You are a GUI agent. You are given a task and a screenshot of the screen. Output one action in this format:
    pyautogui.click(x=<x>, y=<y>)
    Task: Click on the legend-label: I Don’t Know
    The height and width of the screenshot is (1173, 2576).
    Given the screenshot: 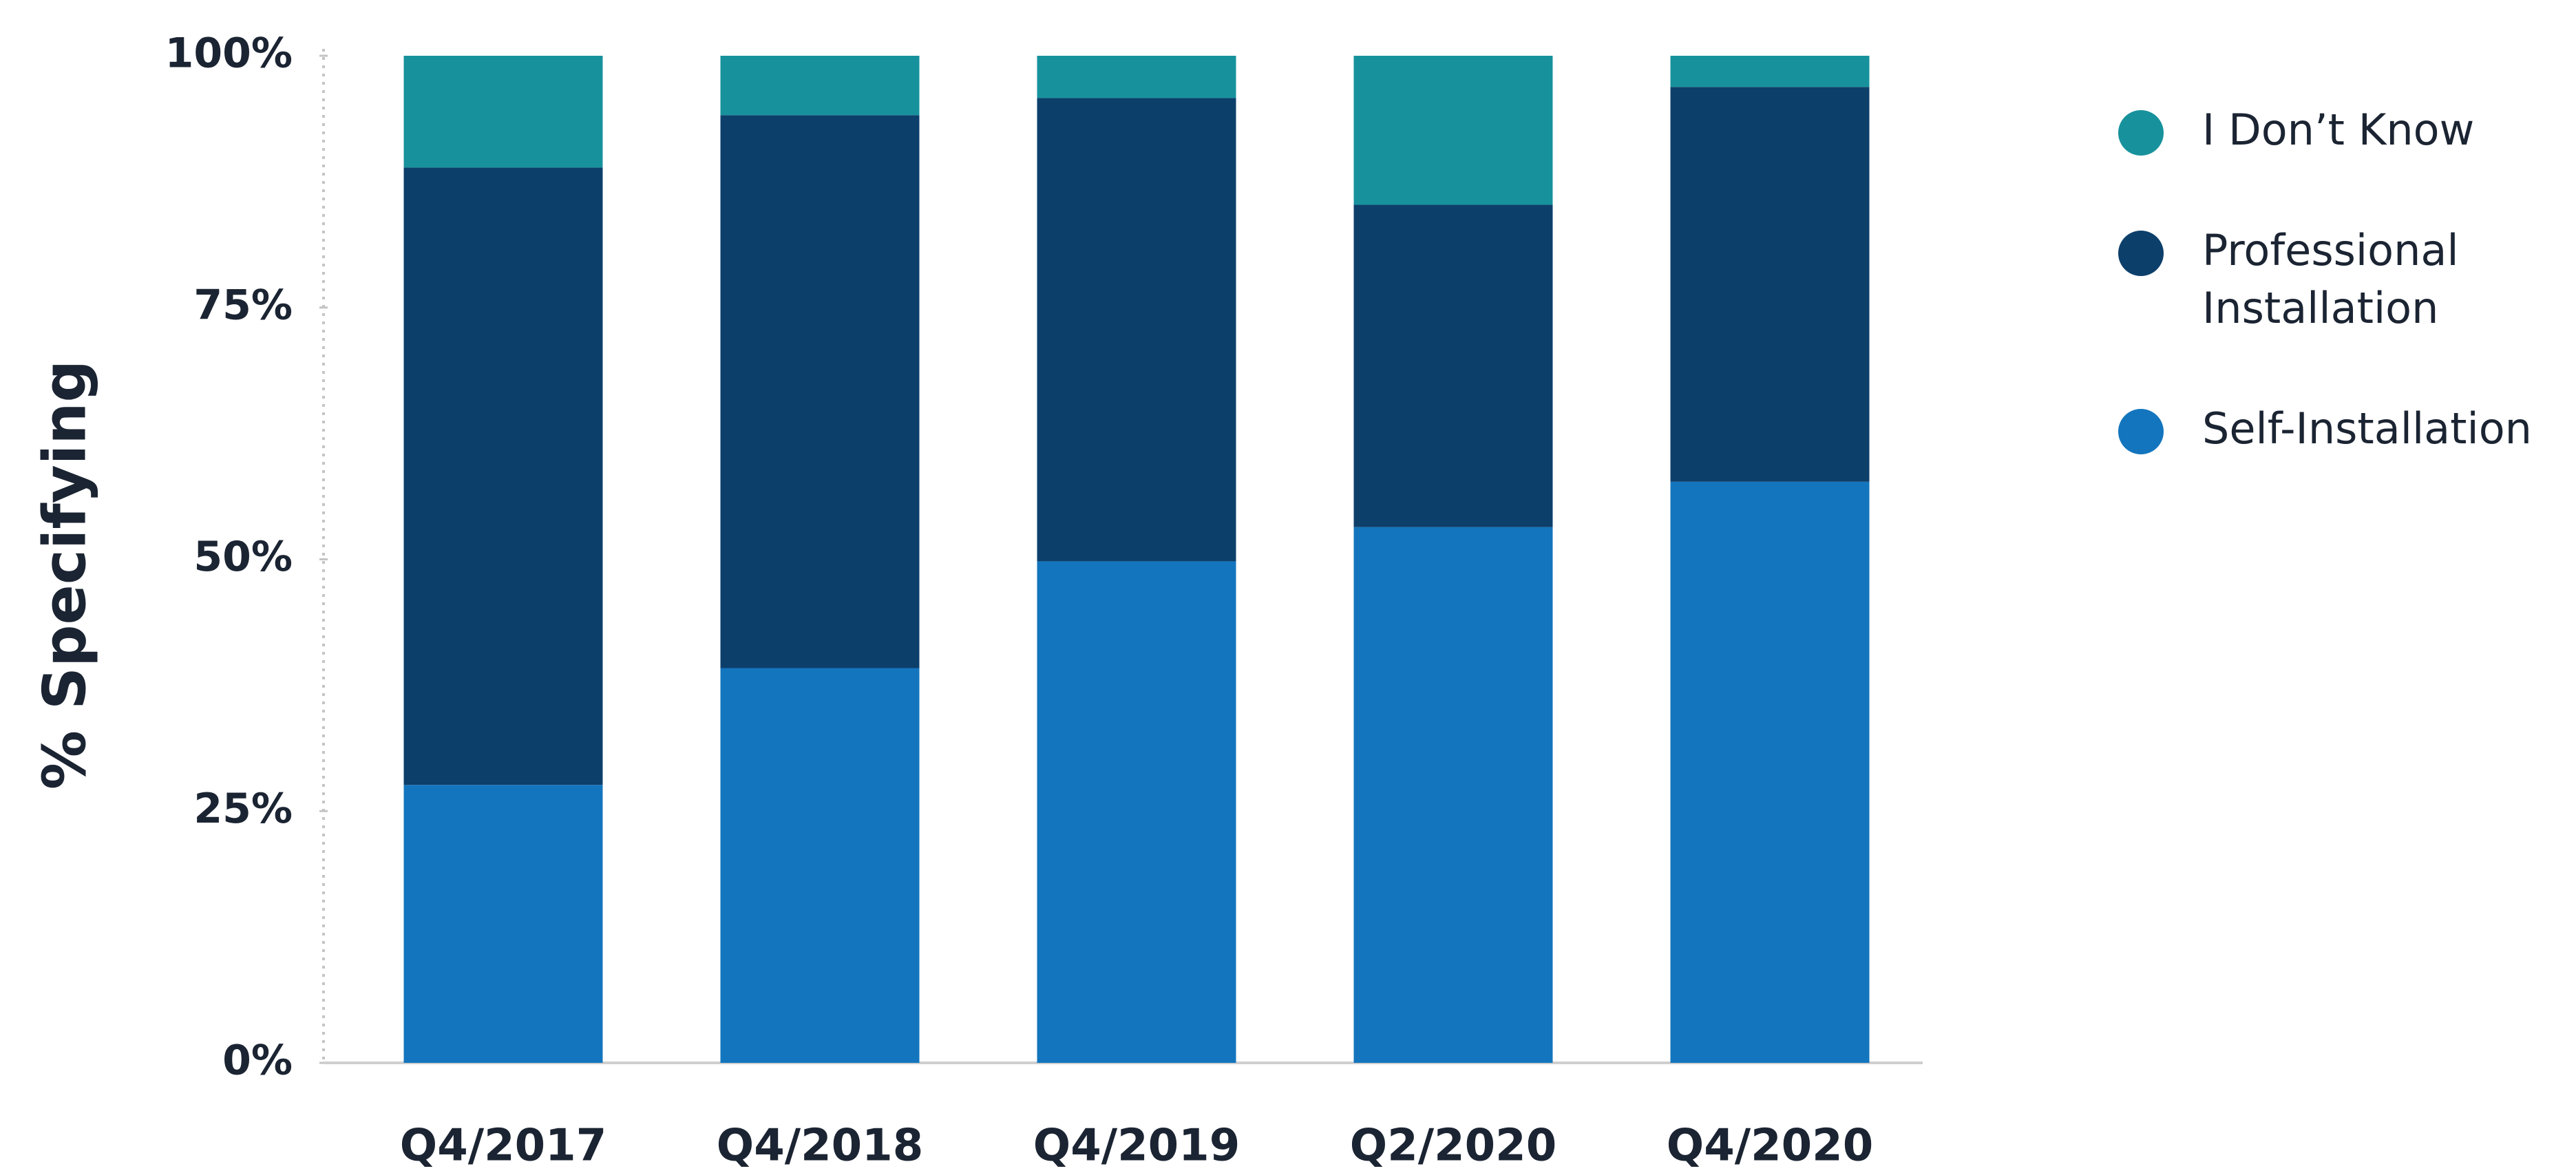 What is the action you would take?
    pyautogui.click(x=2338, y=130)
    